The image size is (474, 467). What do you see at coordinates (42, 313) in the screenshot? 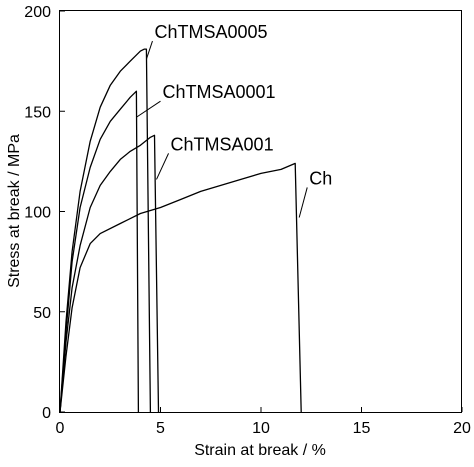
I see `y-tick-label: 50` at bounding box center [42, 313].